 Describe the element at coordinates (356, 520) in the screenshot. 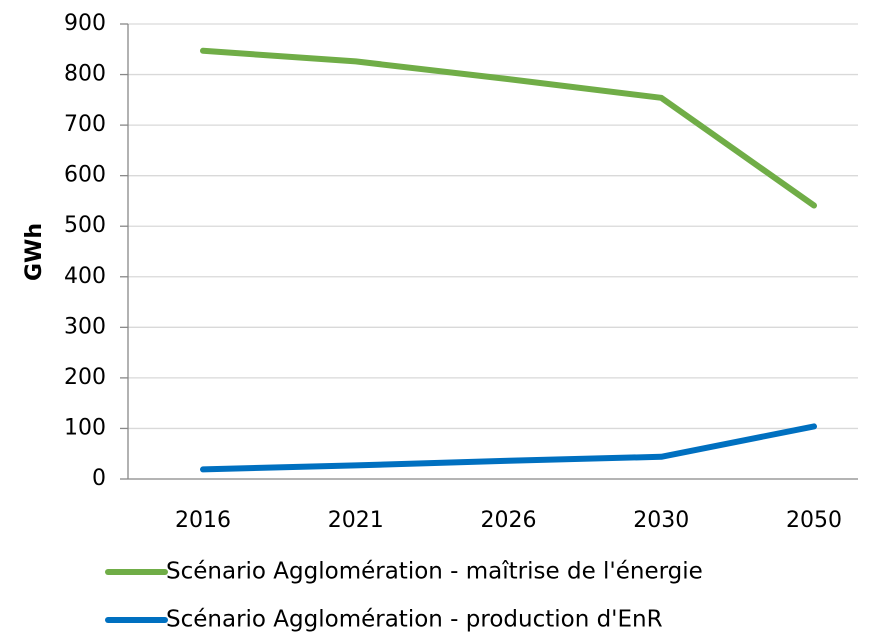

I see `x-tick-label: 2021` at that location.